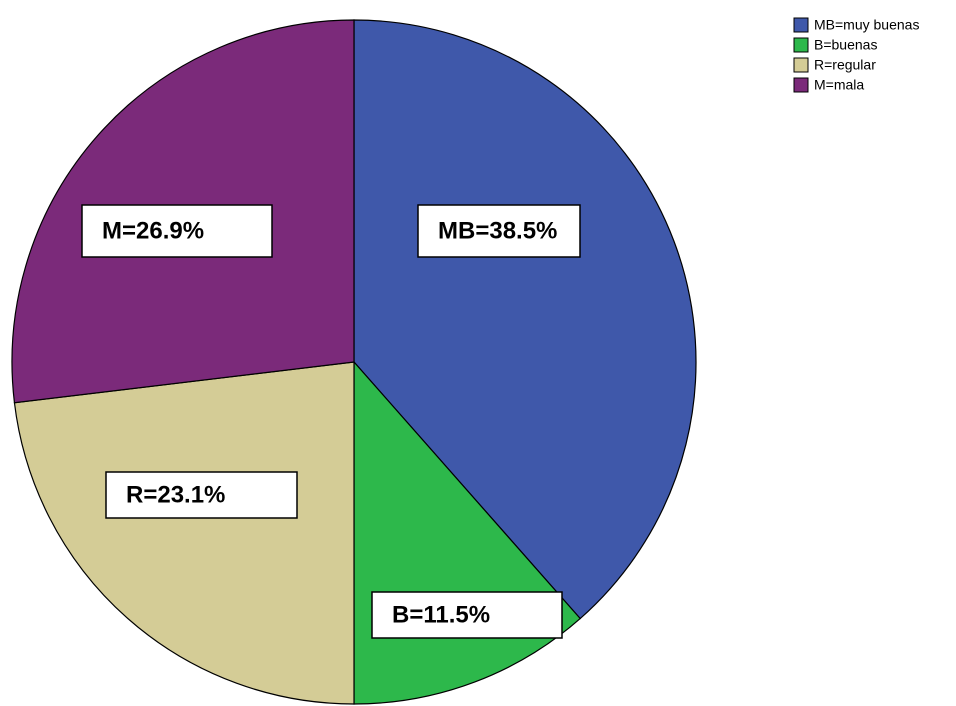 This screenshot has height=706, width=956. What do you see at coordinates (839, 85) in the screenshot?
I see `legend-label: M=mala` at bounding box center [839, 85].